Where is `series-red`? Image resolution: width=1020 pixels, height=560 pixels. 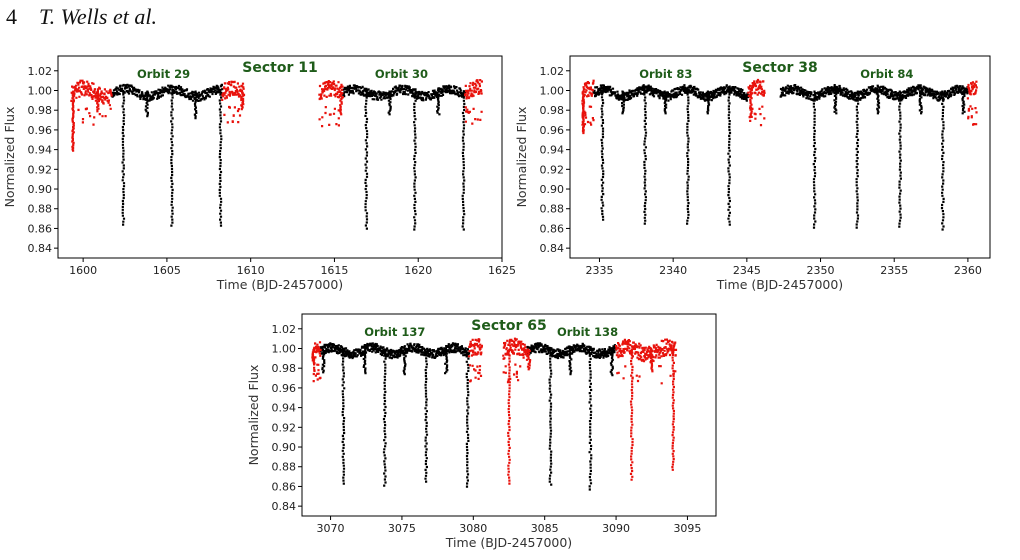 series-red is located at coordinates (494, 411).